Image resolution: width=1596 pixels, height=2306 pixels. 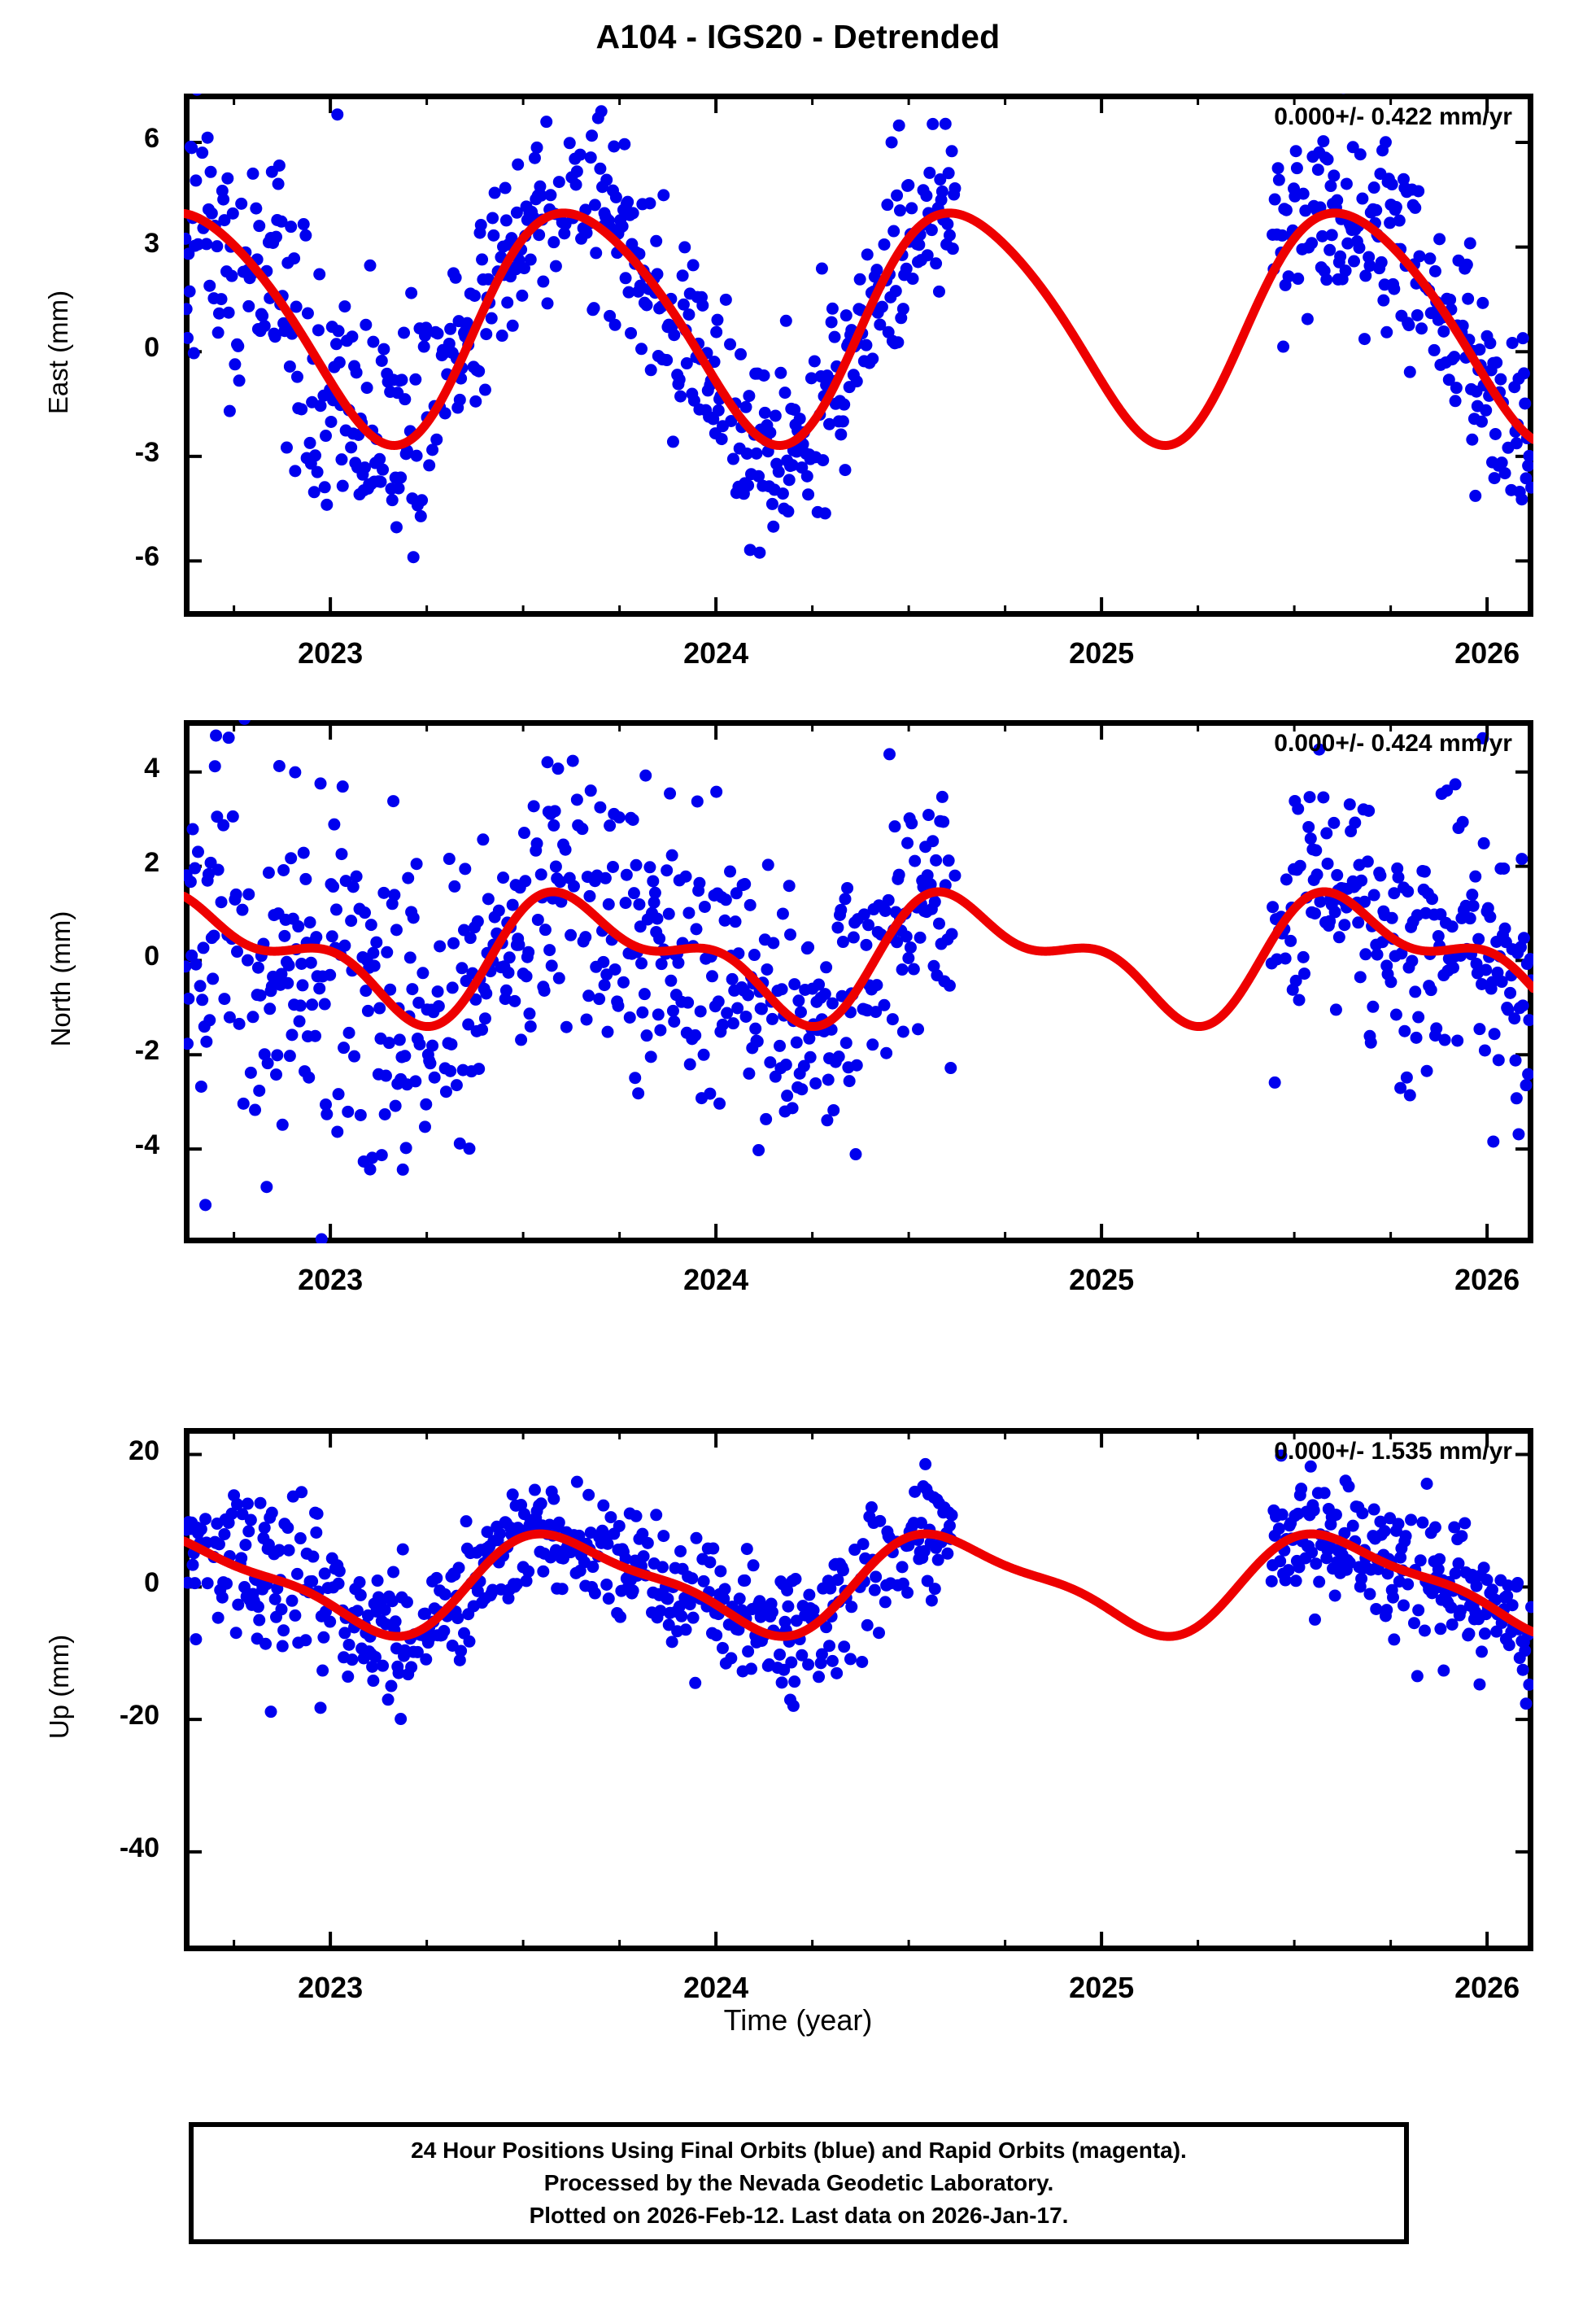 I want to click on y-tick-east-4: -6, so click(x=146, y=557).